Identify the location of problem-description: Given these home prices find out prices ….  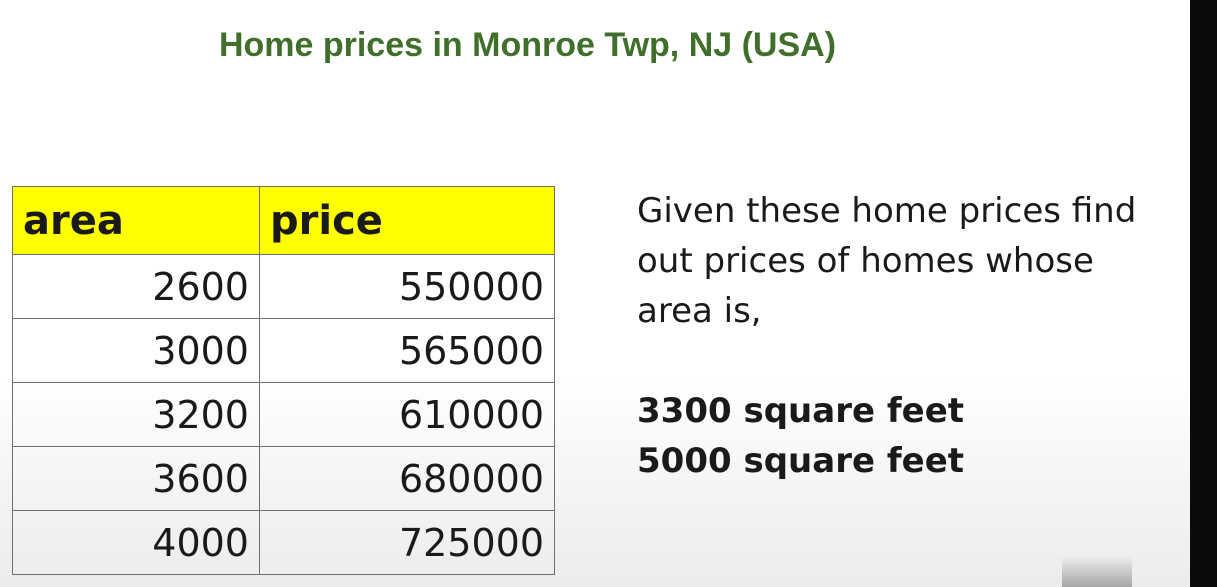
(887, 261).